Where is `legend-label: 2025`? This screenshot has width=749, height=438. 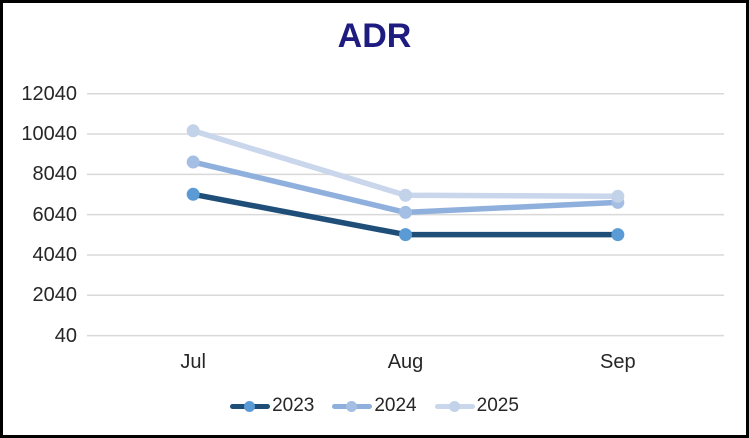 legend-label: 2025 is located at coordinates (497, 405).